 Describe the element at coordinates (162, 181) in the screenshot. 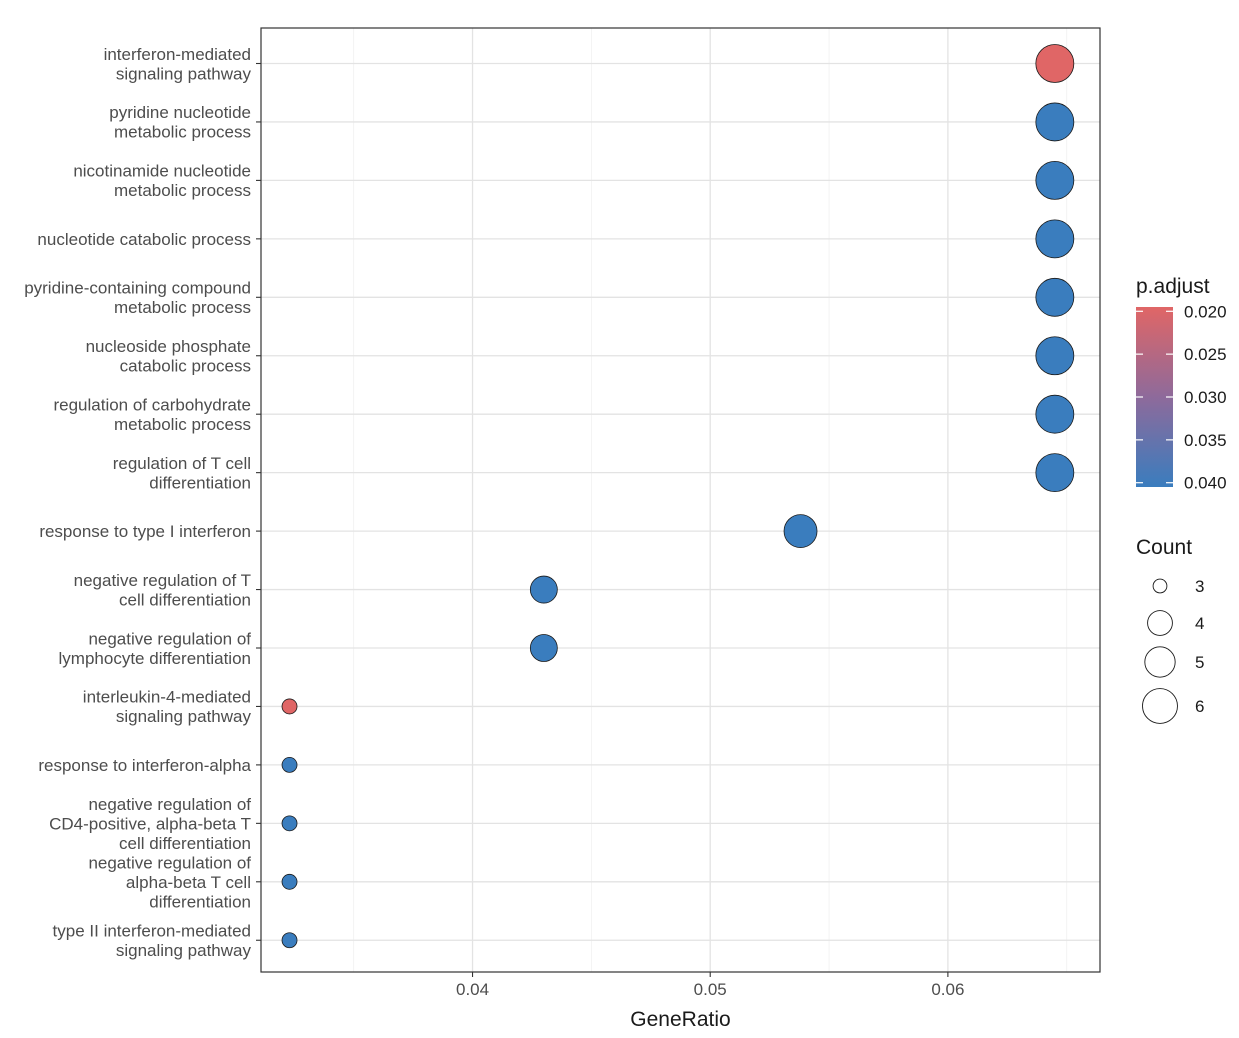

I see `y-tick-label: nicotinamide nucleotide metabolic process` at that location.